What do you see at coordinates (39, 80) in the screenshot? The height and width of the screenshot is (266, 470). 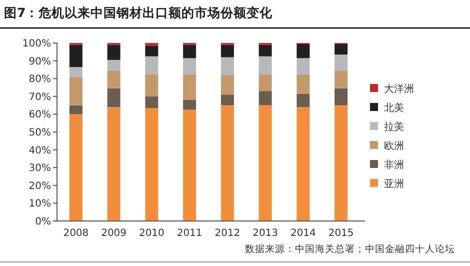 I see `y-tick-label: 80%` at bounding box center [39, 80].